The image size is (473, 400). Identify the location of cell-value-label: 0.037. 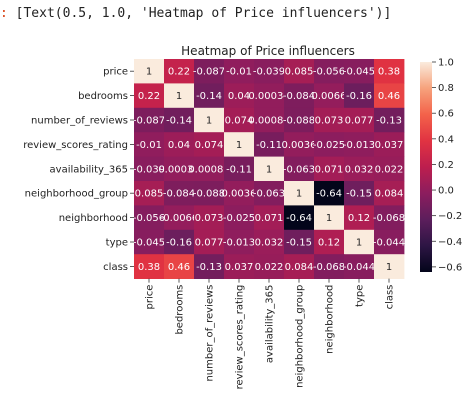
(389, 145).